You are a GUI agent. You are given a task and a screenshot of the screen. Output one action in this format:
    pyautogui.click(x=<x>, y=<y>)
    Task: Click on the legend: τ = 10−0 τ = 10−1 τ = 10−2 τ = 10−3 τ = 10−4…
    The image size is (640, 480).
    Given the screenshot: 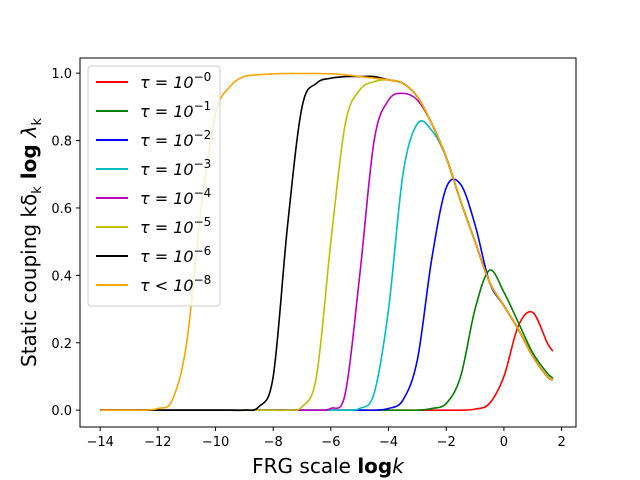 What is the action you would take?
    pyautogui.click(x=154, y=186)
    